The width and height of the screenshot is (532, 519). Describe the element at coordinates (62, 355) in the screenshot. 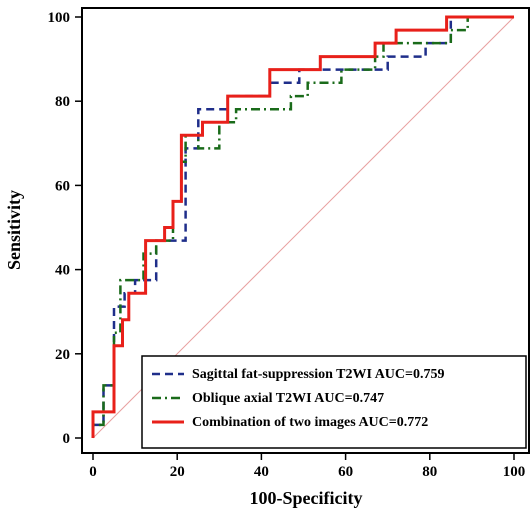

I see `y-tick-label: 20` at that location.